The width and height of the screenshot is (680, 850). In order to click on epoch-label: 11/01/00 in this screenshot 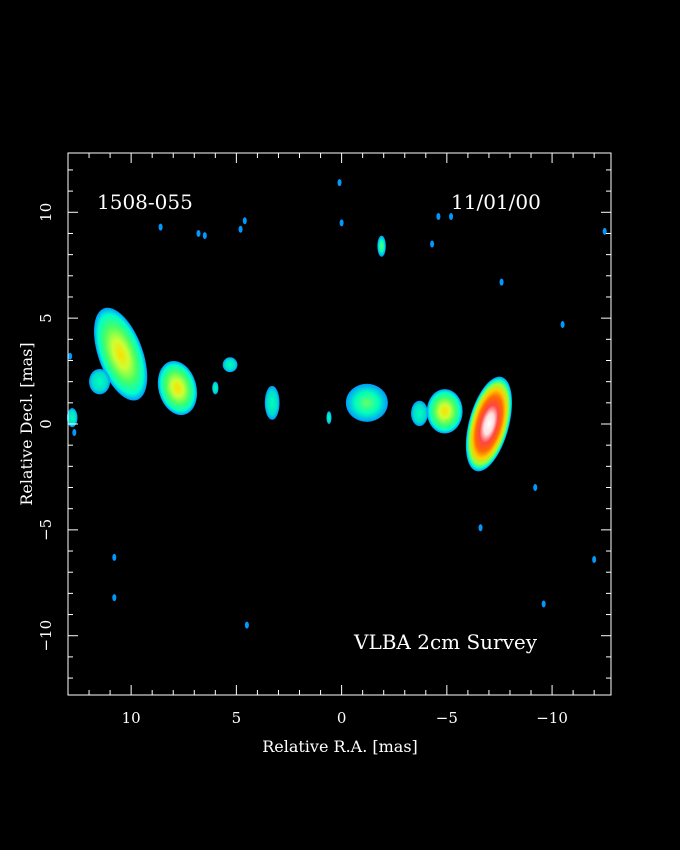, I will do `click(496, 202)`.